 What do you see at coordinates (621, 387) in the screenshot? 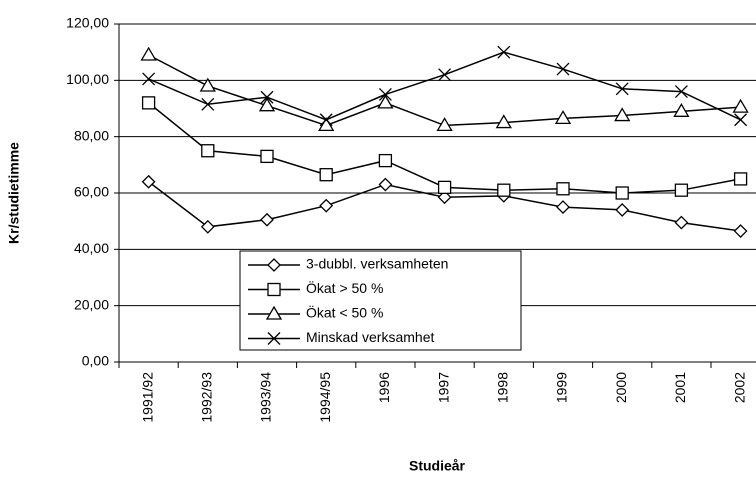
I see `x-tick-label: 2000` at bounding box center [621, 387].